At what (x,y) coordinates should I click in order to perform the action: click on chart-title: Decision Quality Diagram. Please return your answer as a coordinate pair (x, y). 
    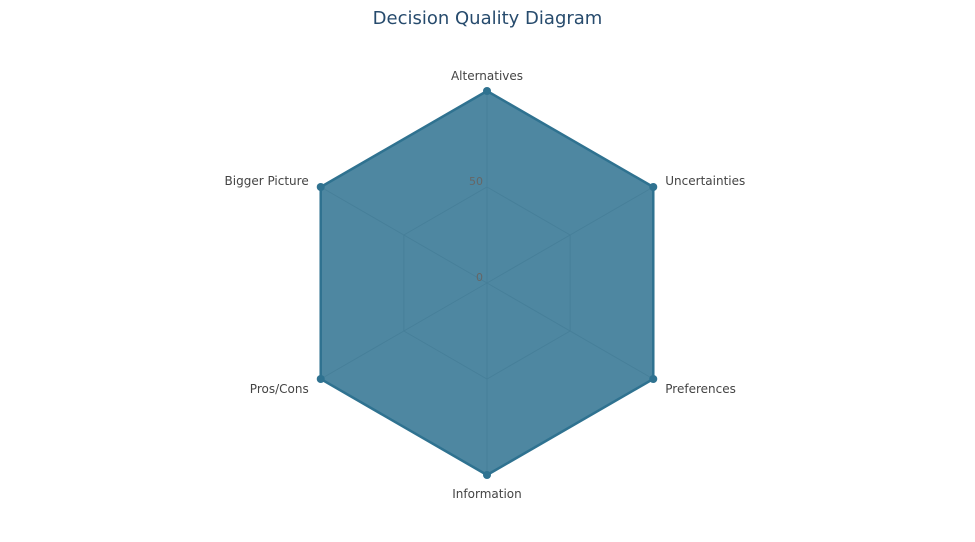
    Looking at the image, I should click on (487, 18).